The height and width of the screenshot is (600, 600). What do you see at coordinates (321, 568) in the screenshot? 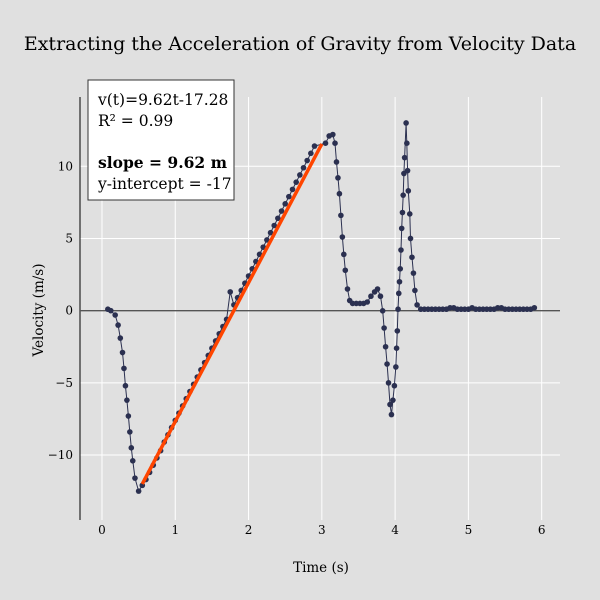
I see `x-axis-label: Time (s)` at bounding box center [321, 568].